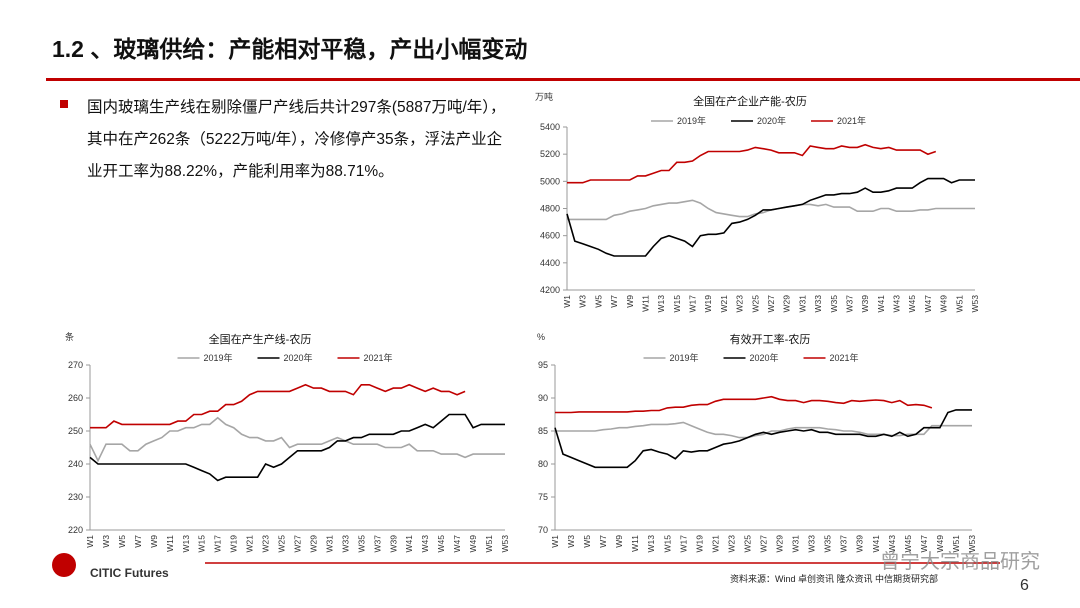 The width and height of the screenshot is (1080, 608). Describe the element at coordinates (75, 497) in the screenshot. I see `y-tick-label: 230` at that location.